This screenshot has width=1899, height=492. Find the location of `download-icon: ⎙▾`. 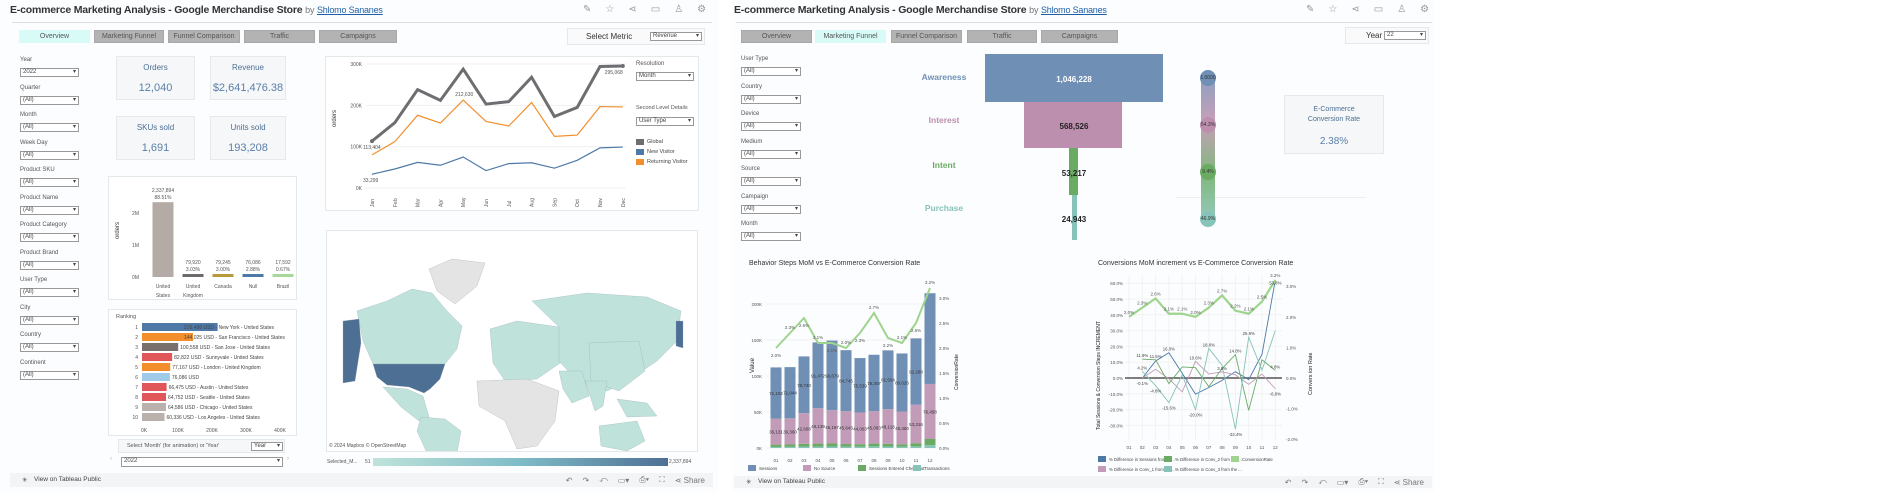

download-icon: ⎙▾ is located at coordinates (1363, 481).